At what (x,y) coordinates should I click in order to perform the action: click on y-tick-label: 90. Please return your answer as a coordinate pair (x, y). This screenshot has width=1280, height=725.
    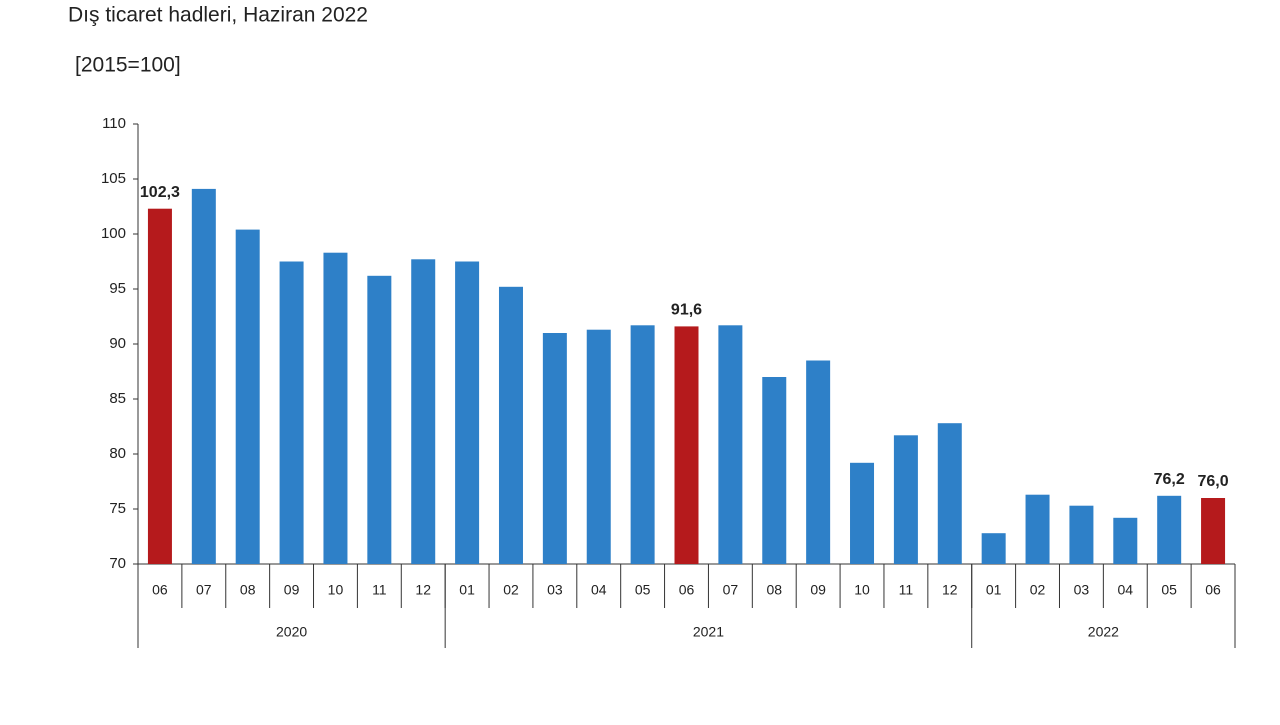
    Looking at the image, I should click on (117, 343).